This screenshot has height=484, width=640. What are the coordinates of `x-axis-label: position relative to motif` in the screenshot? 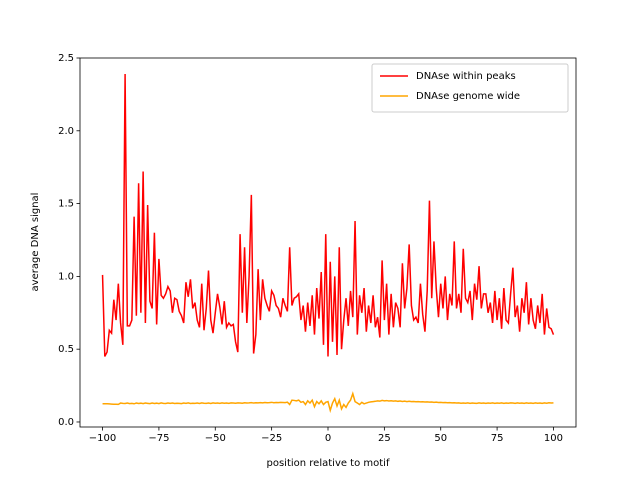 It's located at (328, 463).